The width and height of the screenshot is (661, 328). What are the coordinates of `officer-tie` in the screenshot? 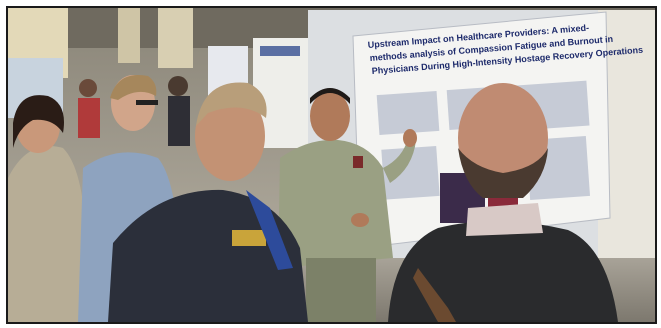 It's located at (269, 230).